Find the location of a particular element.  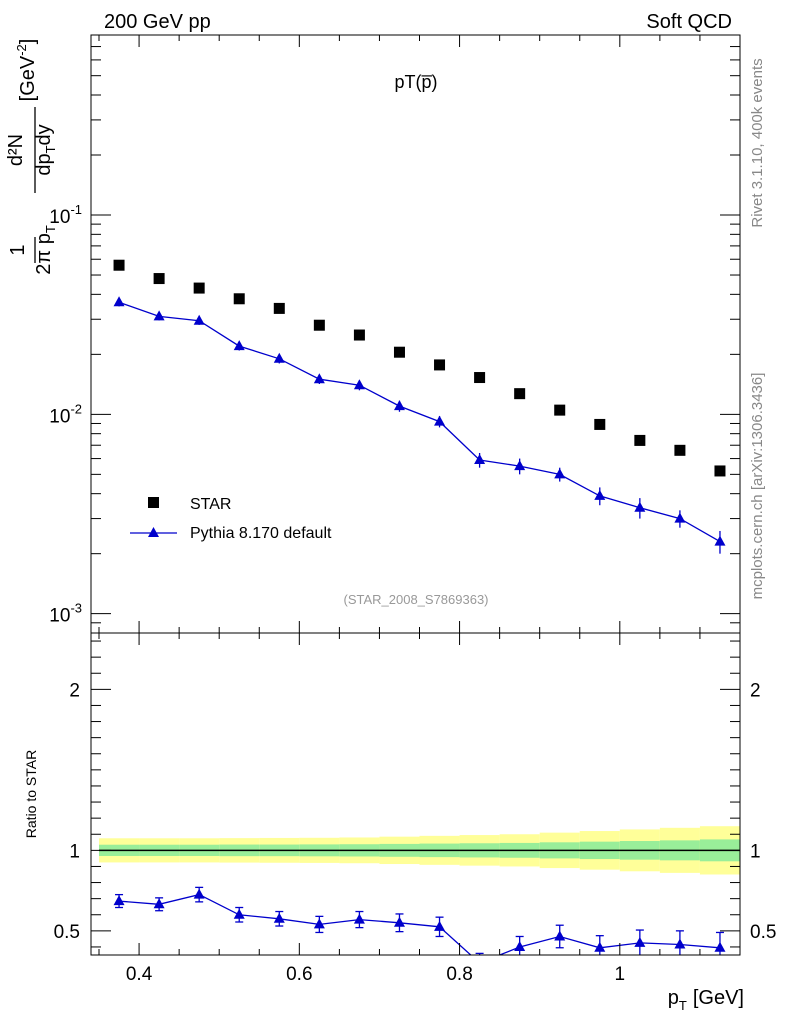

y-tick-label: 1 is located at coordinates (74, 851).